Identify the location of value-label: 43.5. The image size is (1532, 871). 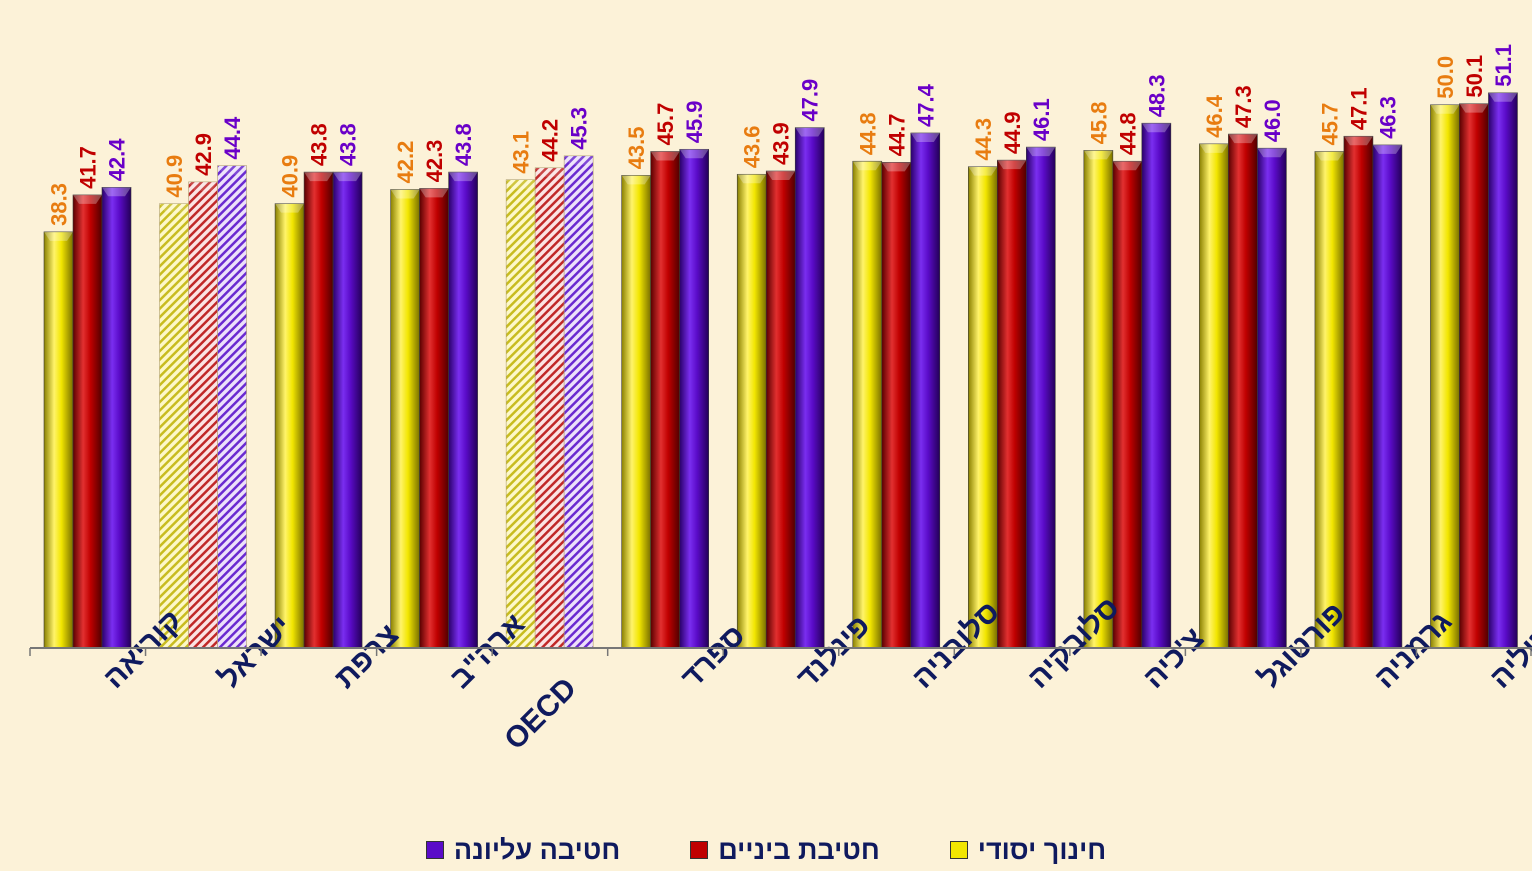
(636, 148).